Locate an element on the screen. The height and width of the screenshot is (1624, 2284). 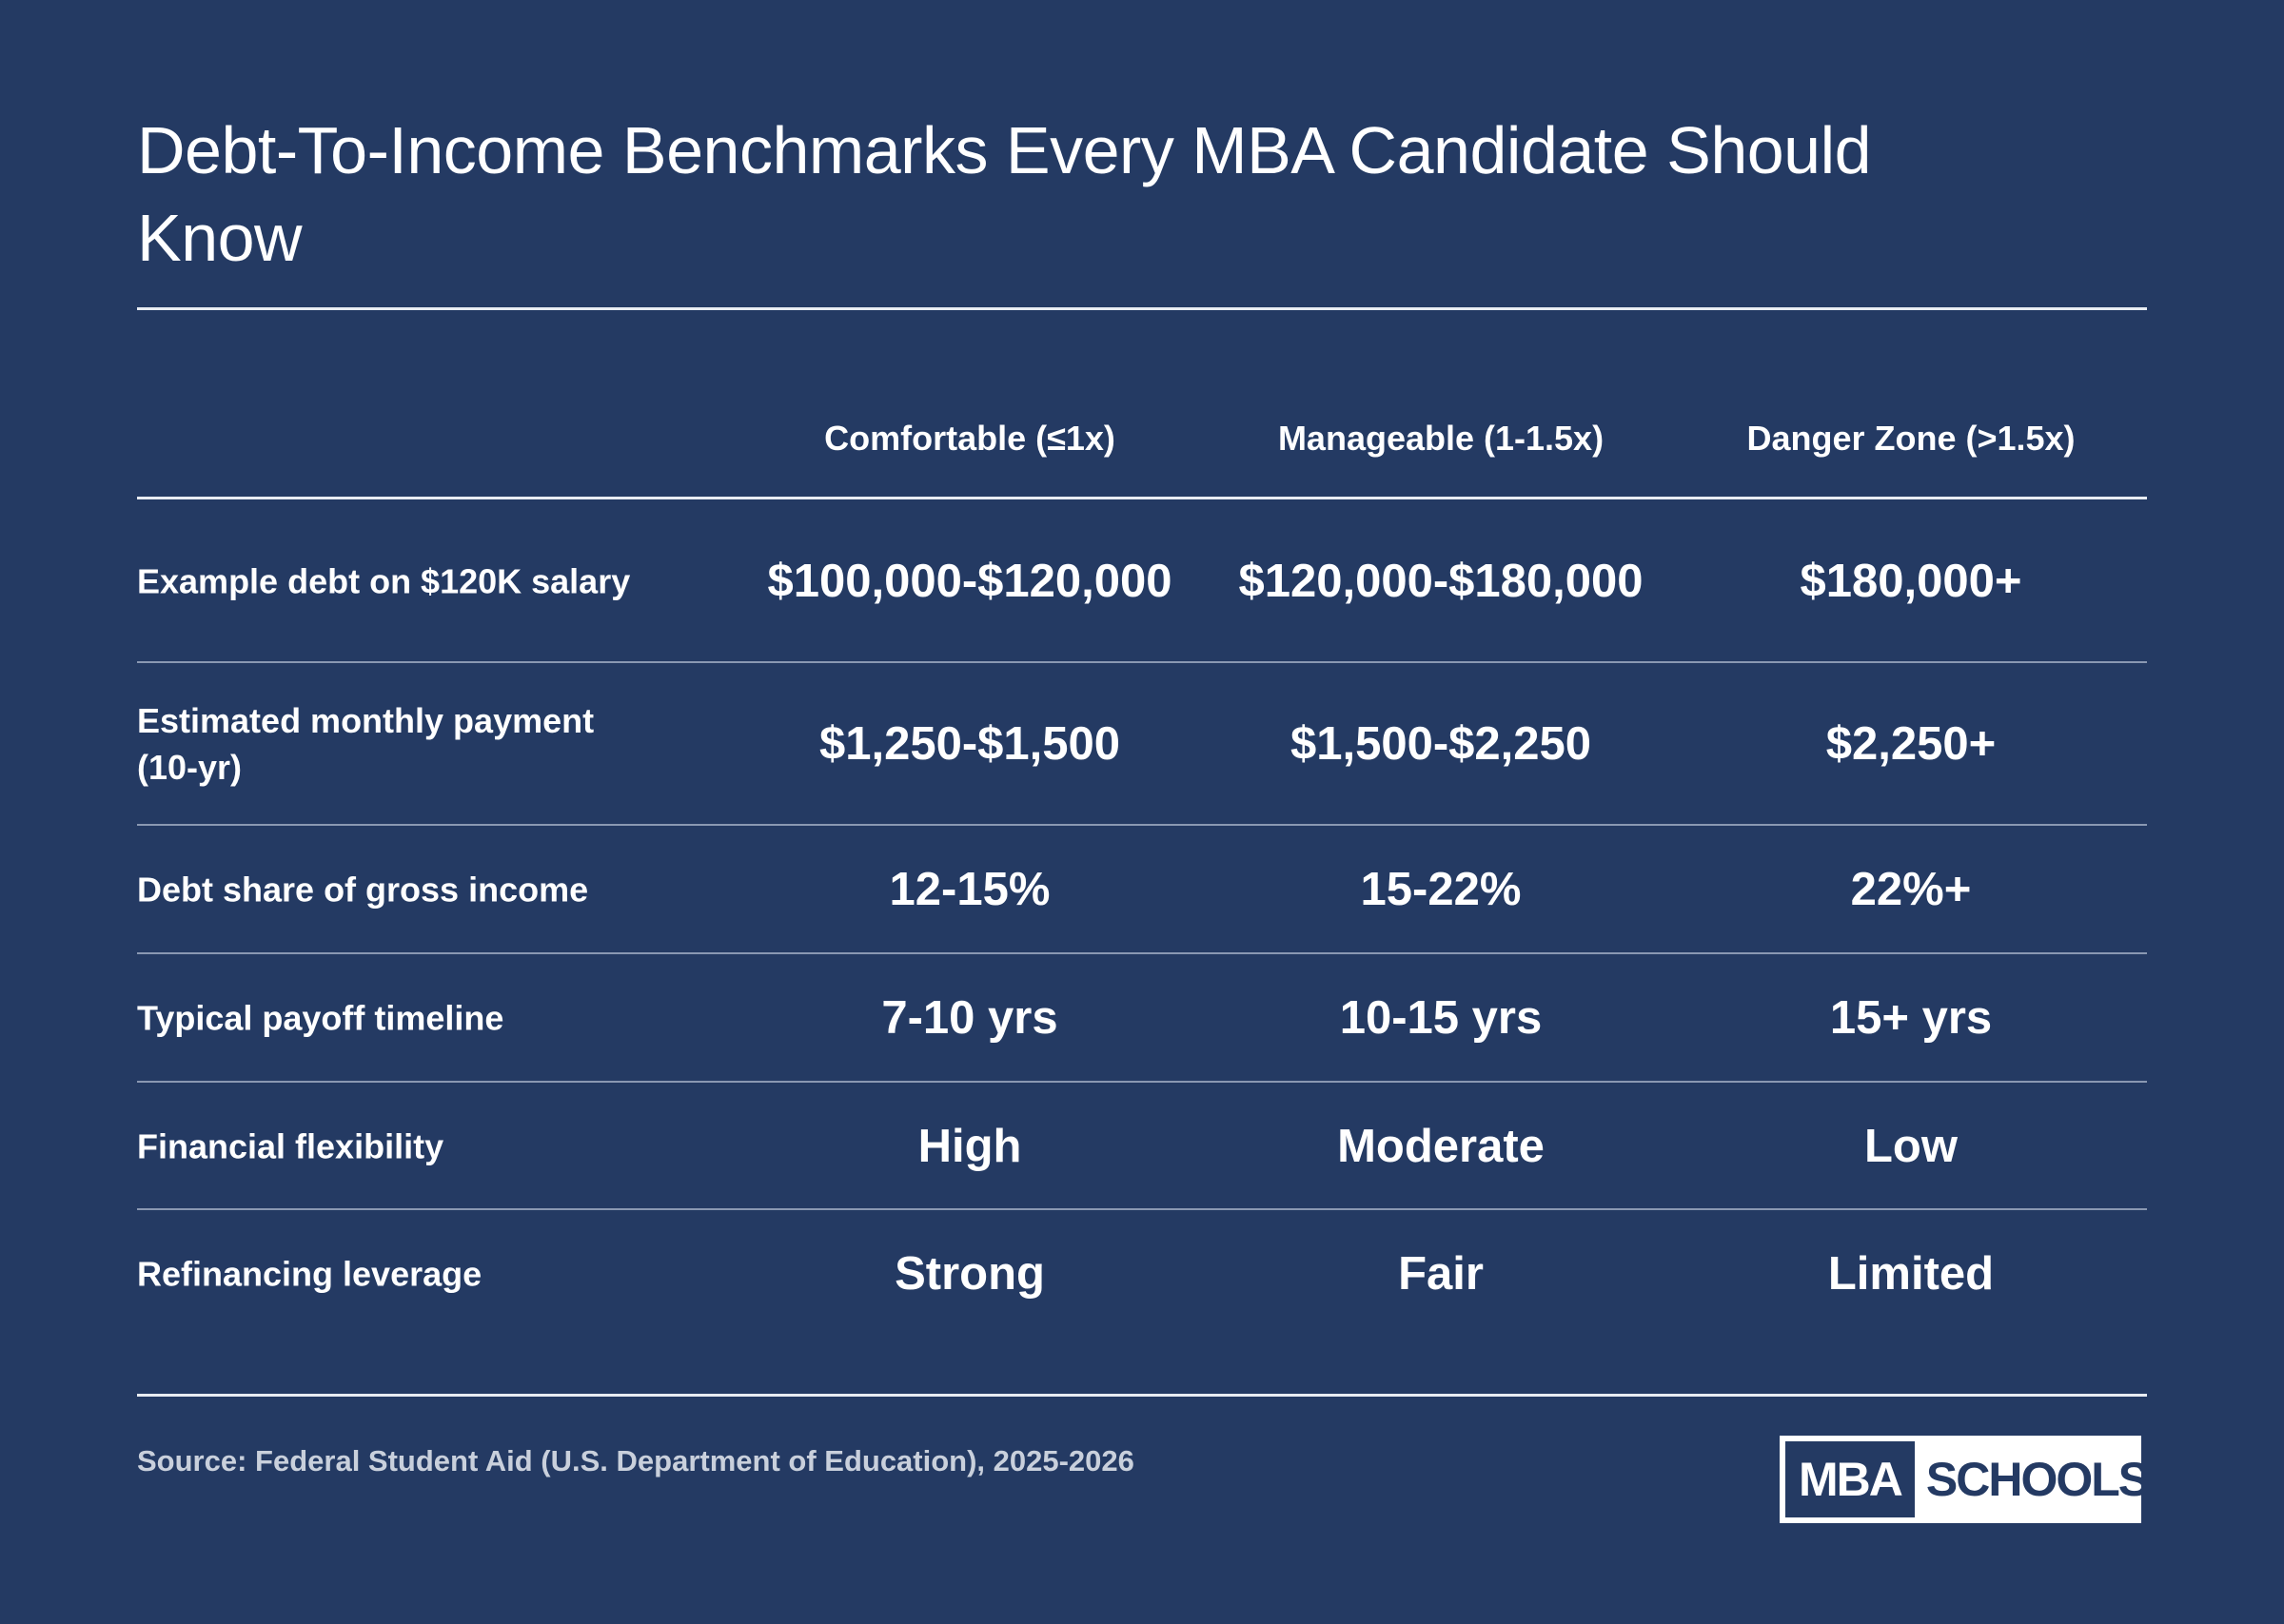
logo-left: MBA is located at coordinates (1850, 1479).